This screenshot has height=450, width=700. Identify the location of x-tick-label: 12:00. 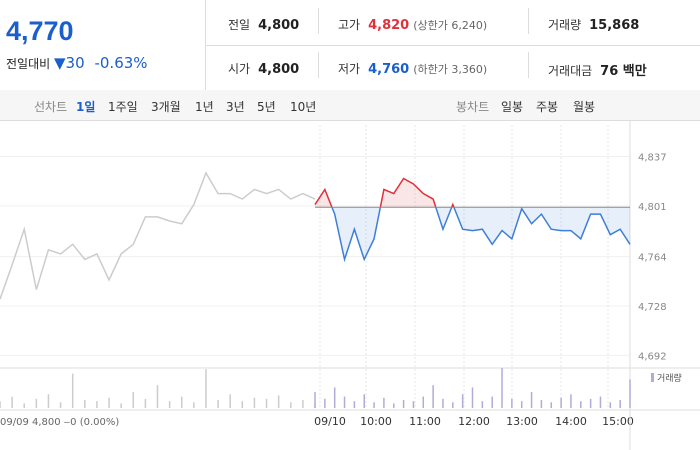
(474, 421).